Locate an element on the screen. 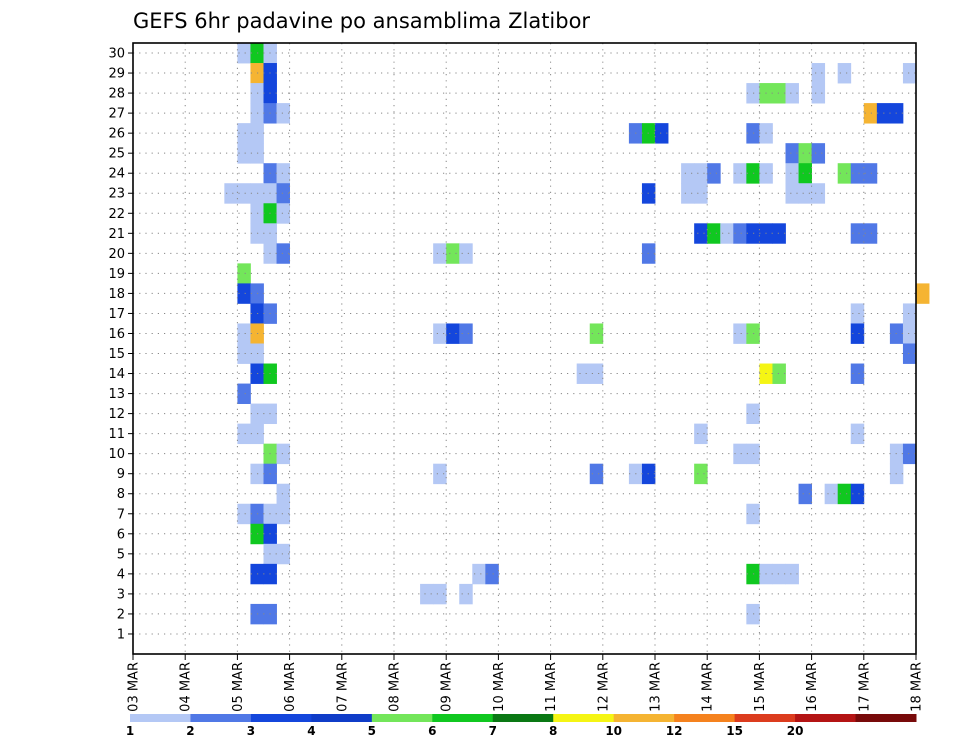 Image resolution: width=960 pixels, height=742 pixels. x-tick-label: 11 MAR is located at coordinates (551, 687).